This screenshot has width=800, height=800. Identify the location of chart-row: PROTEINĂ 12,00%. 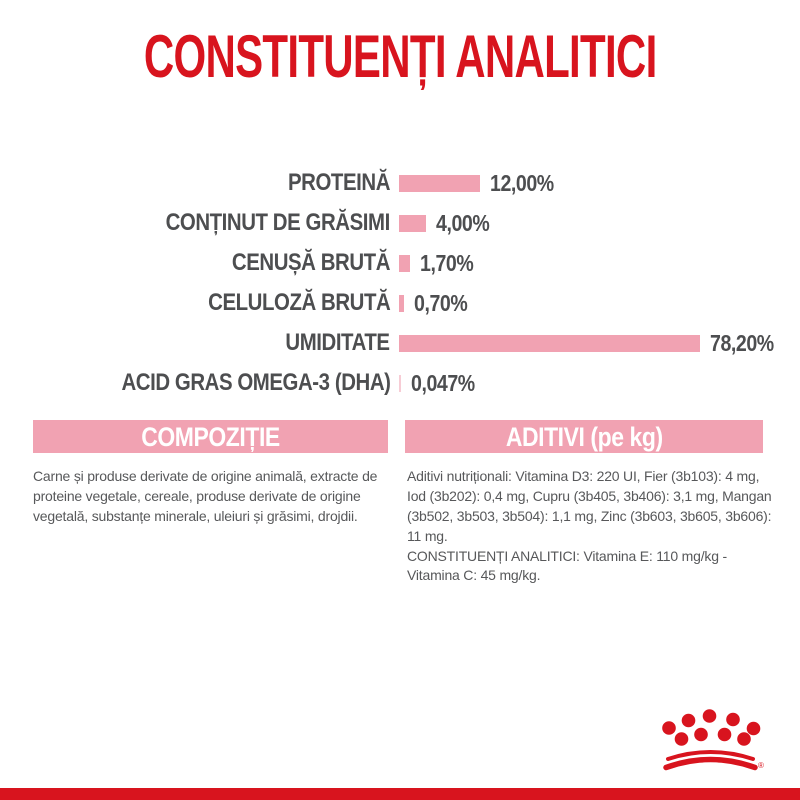
(400, 183).